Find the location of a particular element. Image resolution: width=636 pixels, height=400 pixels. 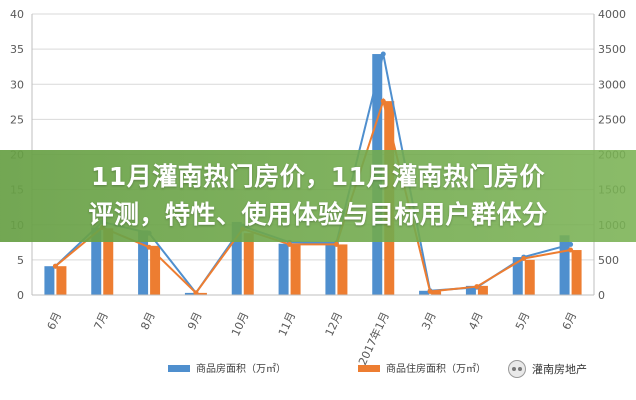

x-tick-label: 4月 is located at coordinates (475, 321).